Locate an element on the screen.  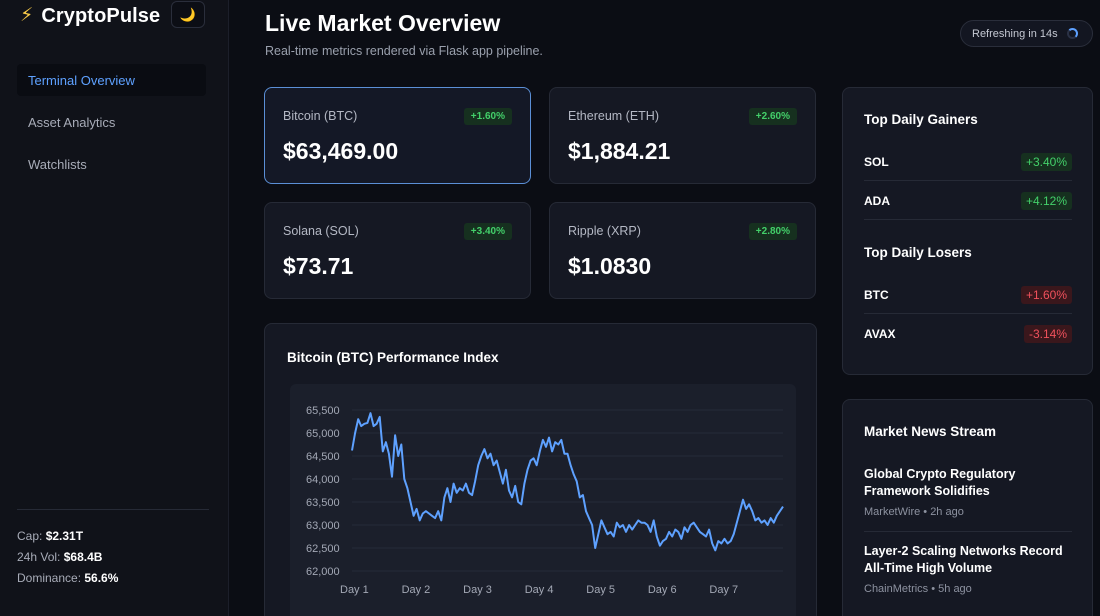
card-change-badge: +2.60% is located at coordinates (772, 116).